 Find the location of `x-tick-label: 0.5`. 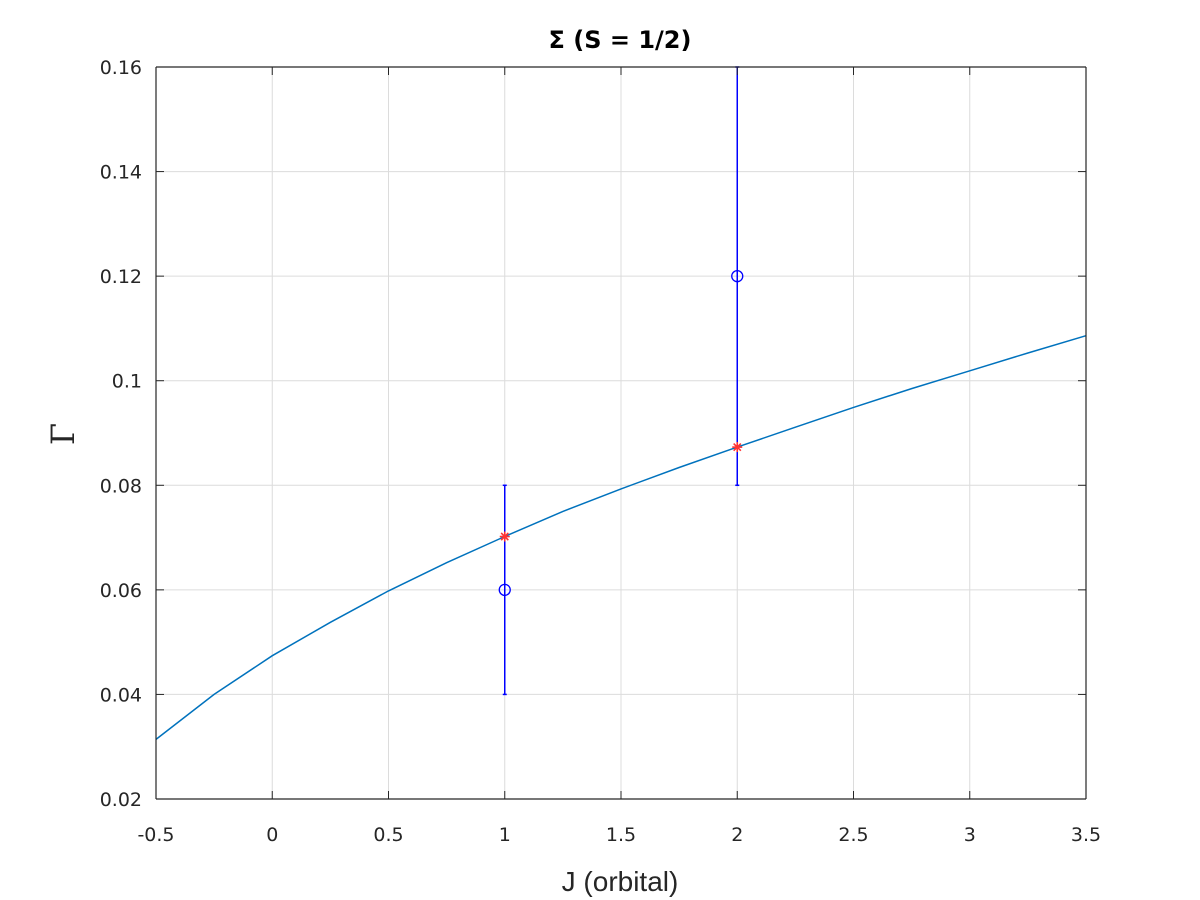

x-tick-label: 0.5 is located at coordinates (388, 835).